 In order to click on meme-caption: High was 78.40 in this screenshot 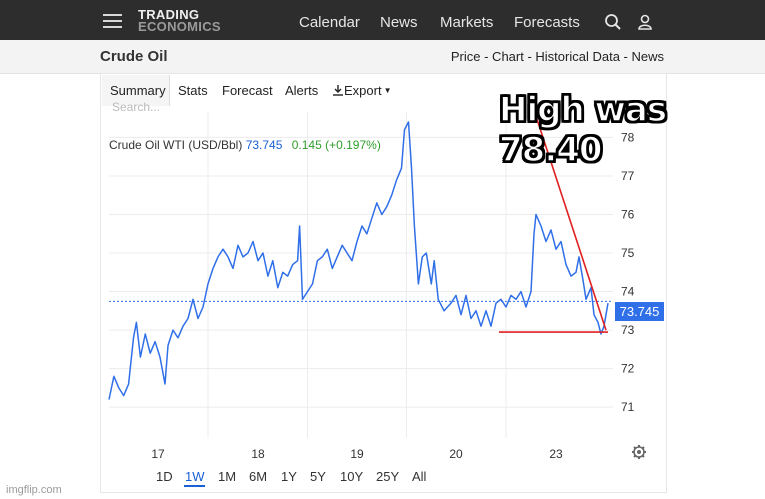, I will do `click(583, 130)`.